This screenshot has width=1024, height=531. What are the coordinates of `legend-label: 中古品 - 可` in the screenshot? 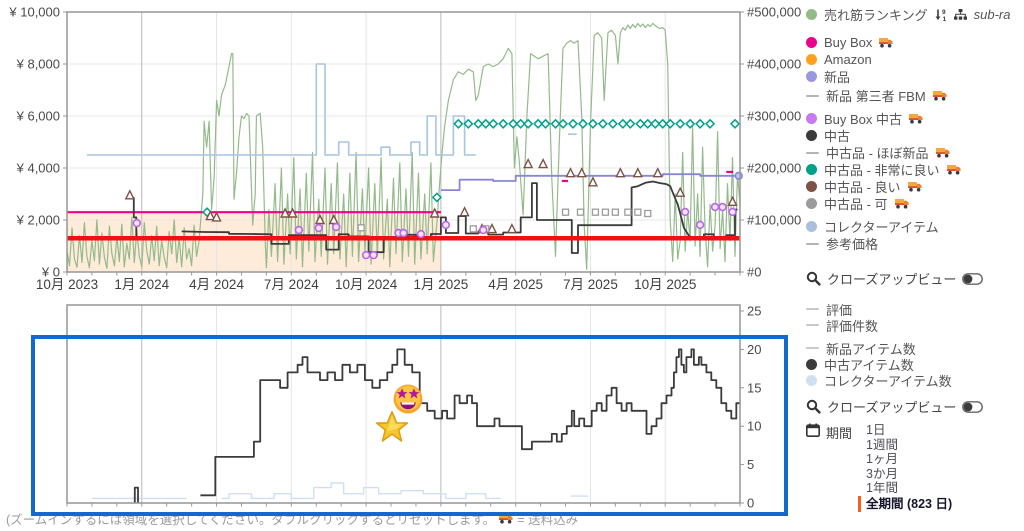 It's located at (856, 204).